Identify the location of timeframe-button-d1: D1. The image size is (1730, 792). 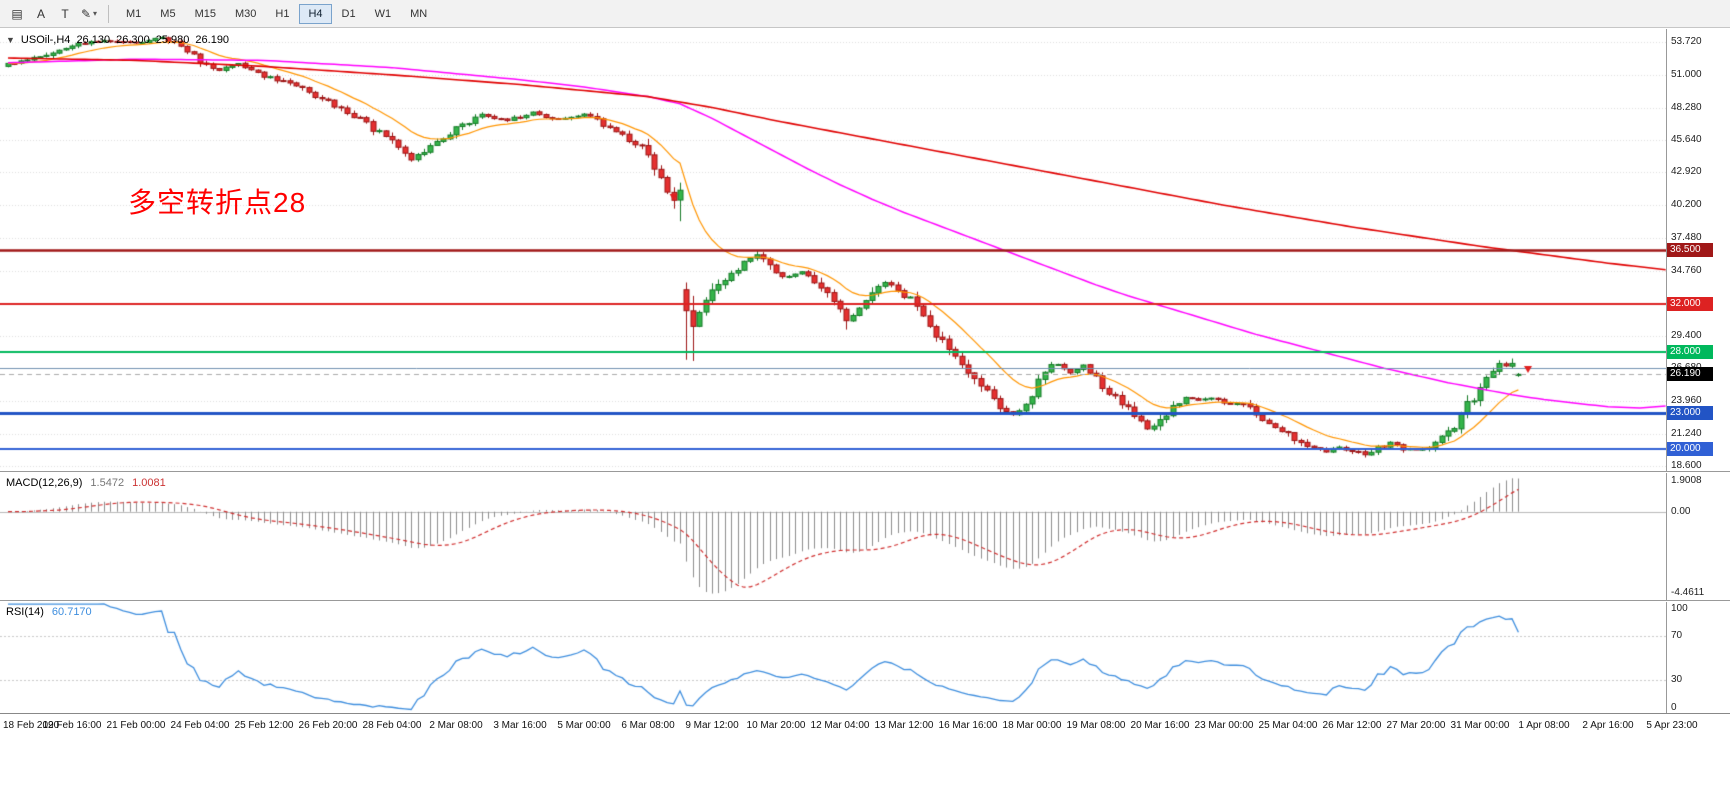
(349, 14).